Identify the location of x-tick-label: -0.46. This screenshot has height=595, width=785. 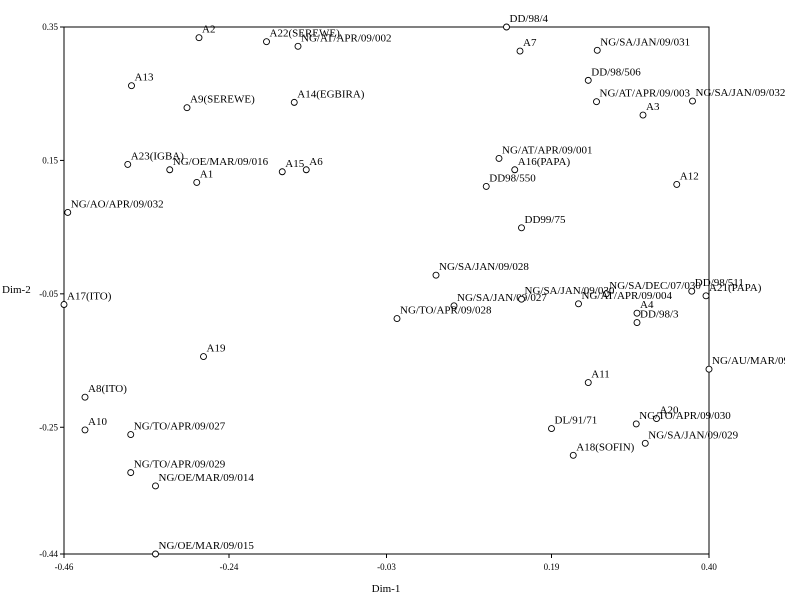
(64, 567).